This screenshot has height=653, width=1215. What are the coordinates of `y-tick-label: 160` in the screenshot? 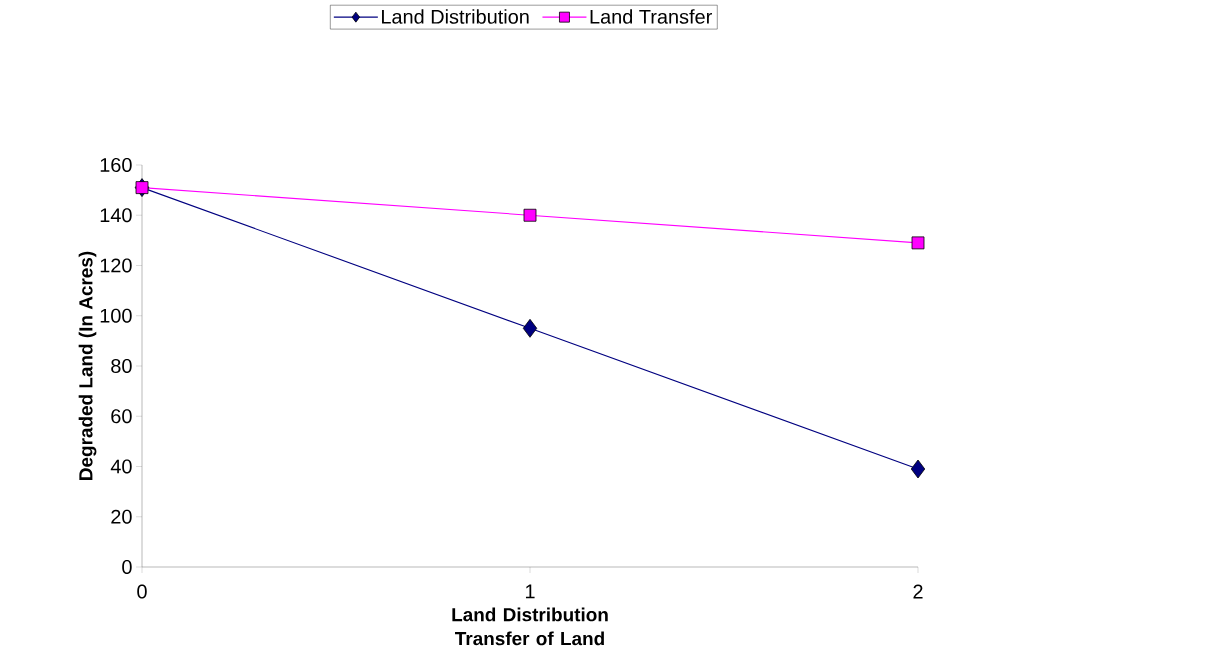 It's located at (116, 165).